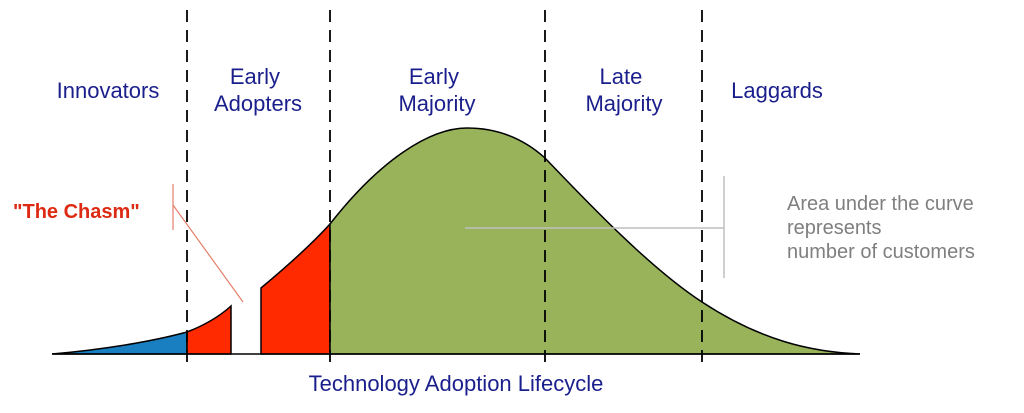 Image resolution: width=1024 pixels, height=413 pixels. I want to click on label-early-majority: Early Majority, so click(436, 90).